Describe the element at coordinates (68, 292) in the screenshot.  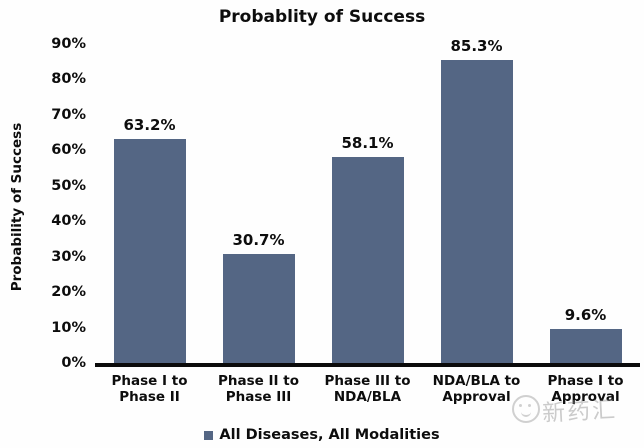
I see `y-tick-label: 20%` at that location.